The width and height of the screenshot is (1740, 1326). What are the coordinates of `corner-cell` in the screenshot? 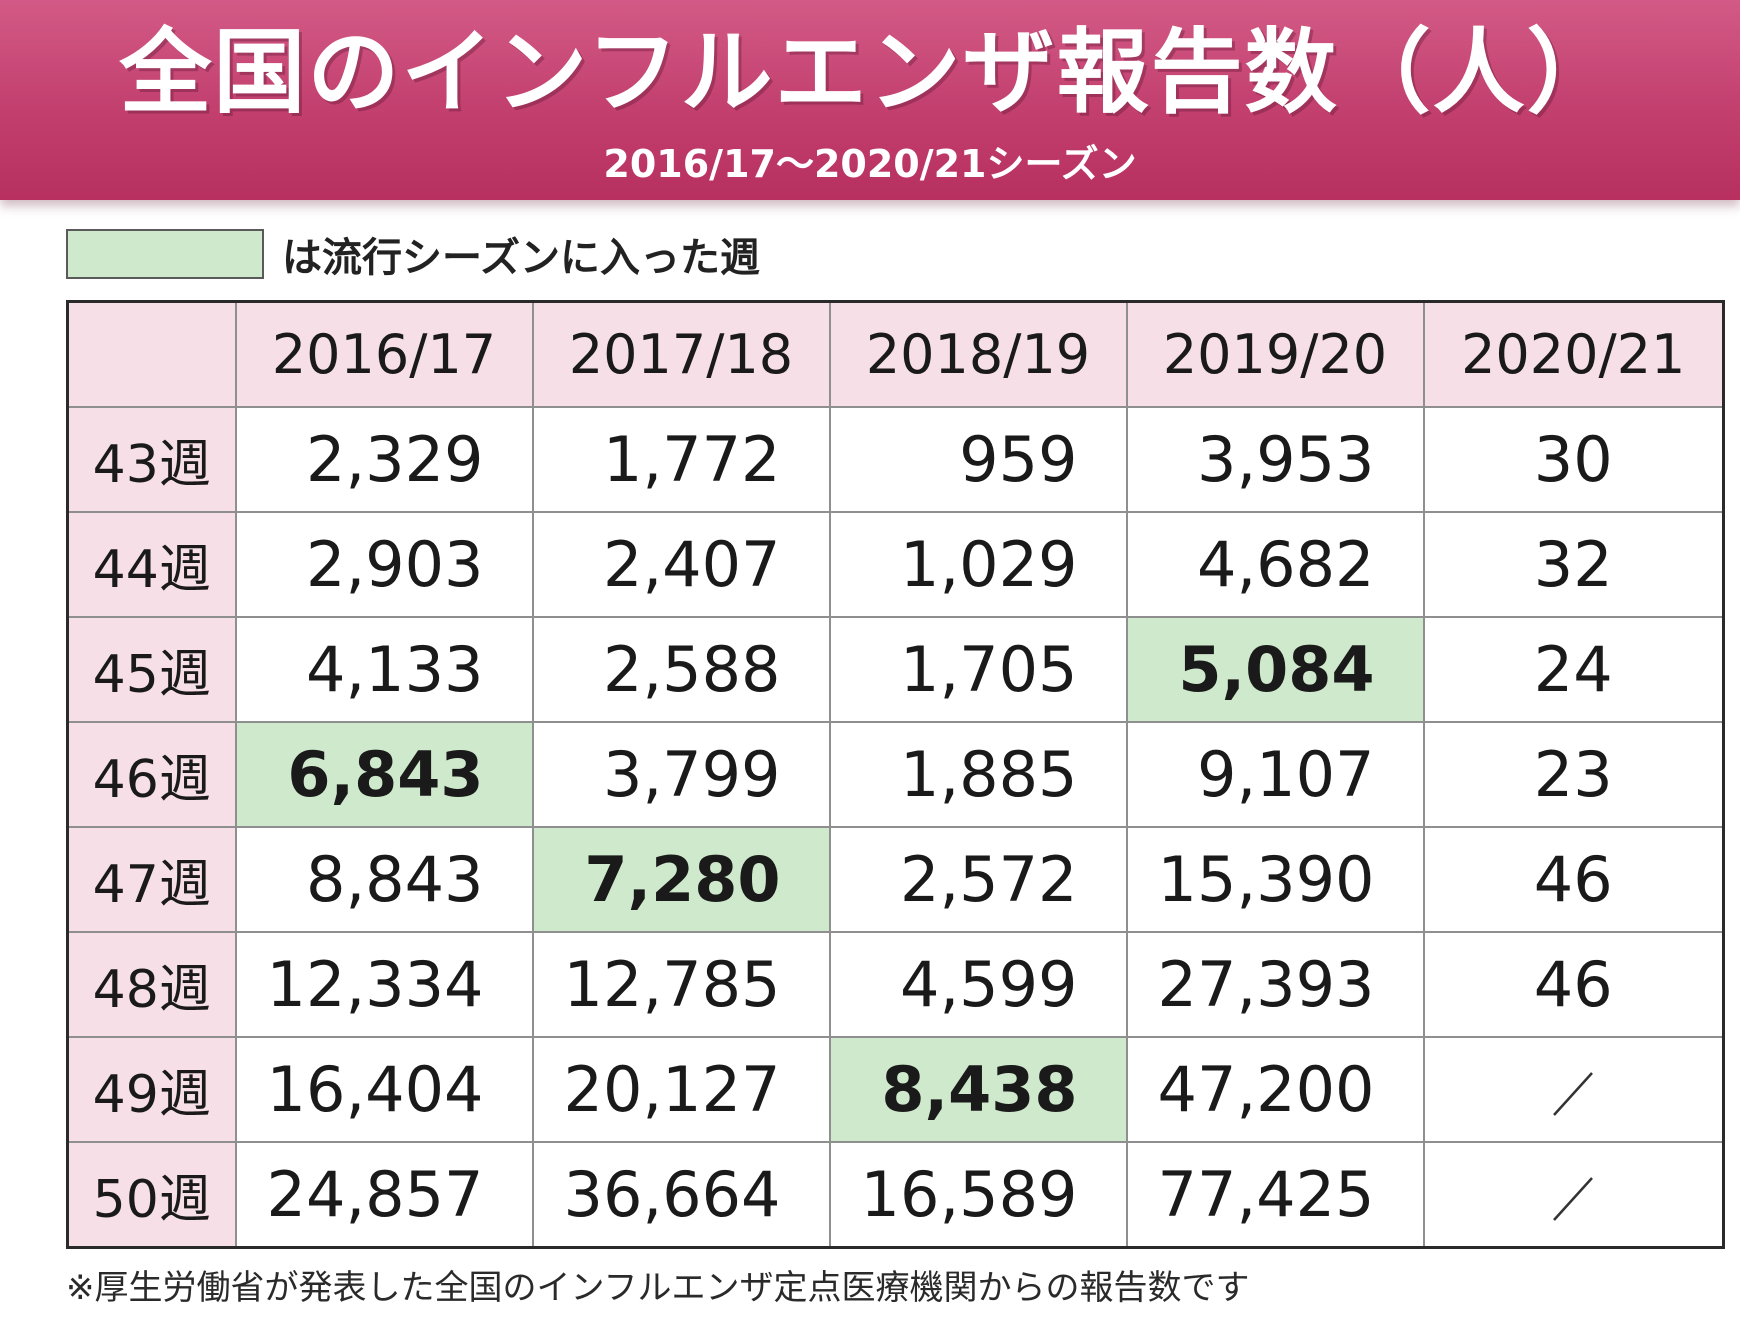 It's located at (151, 354).